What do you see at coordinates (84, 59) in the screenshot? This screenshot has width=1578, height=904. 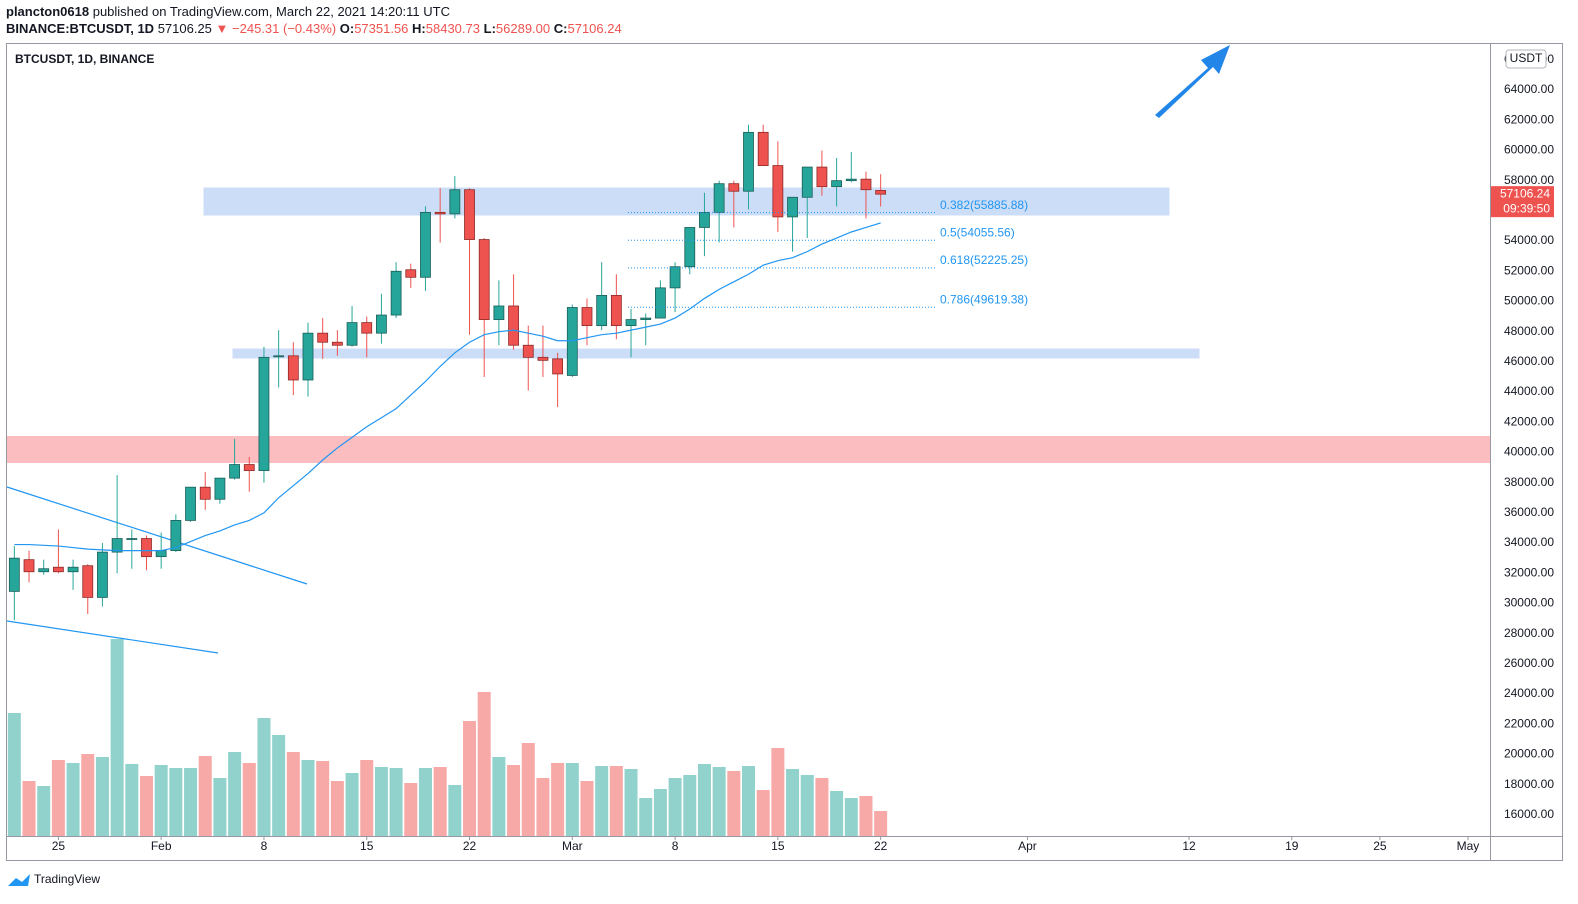 I see `pane-legend: BTCUSDT, 1D, BINANCE` at bounding box center [84, 59].